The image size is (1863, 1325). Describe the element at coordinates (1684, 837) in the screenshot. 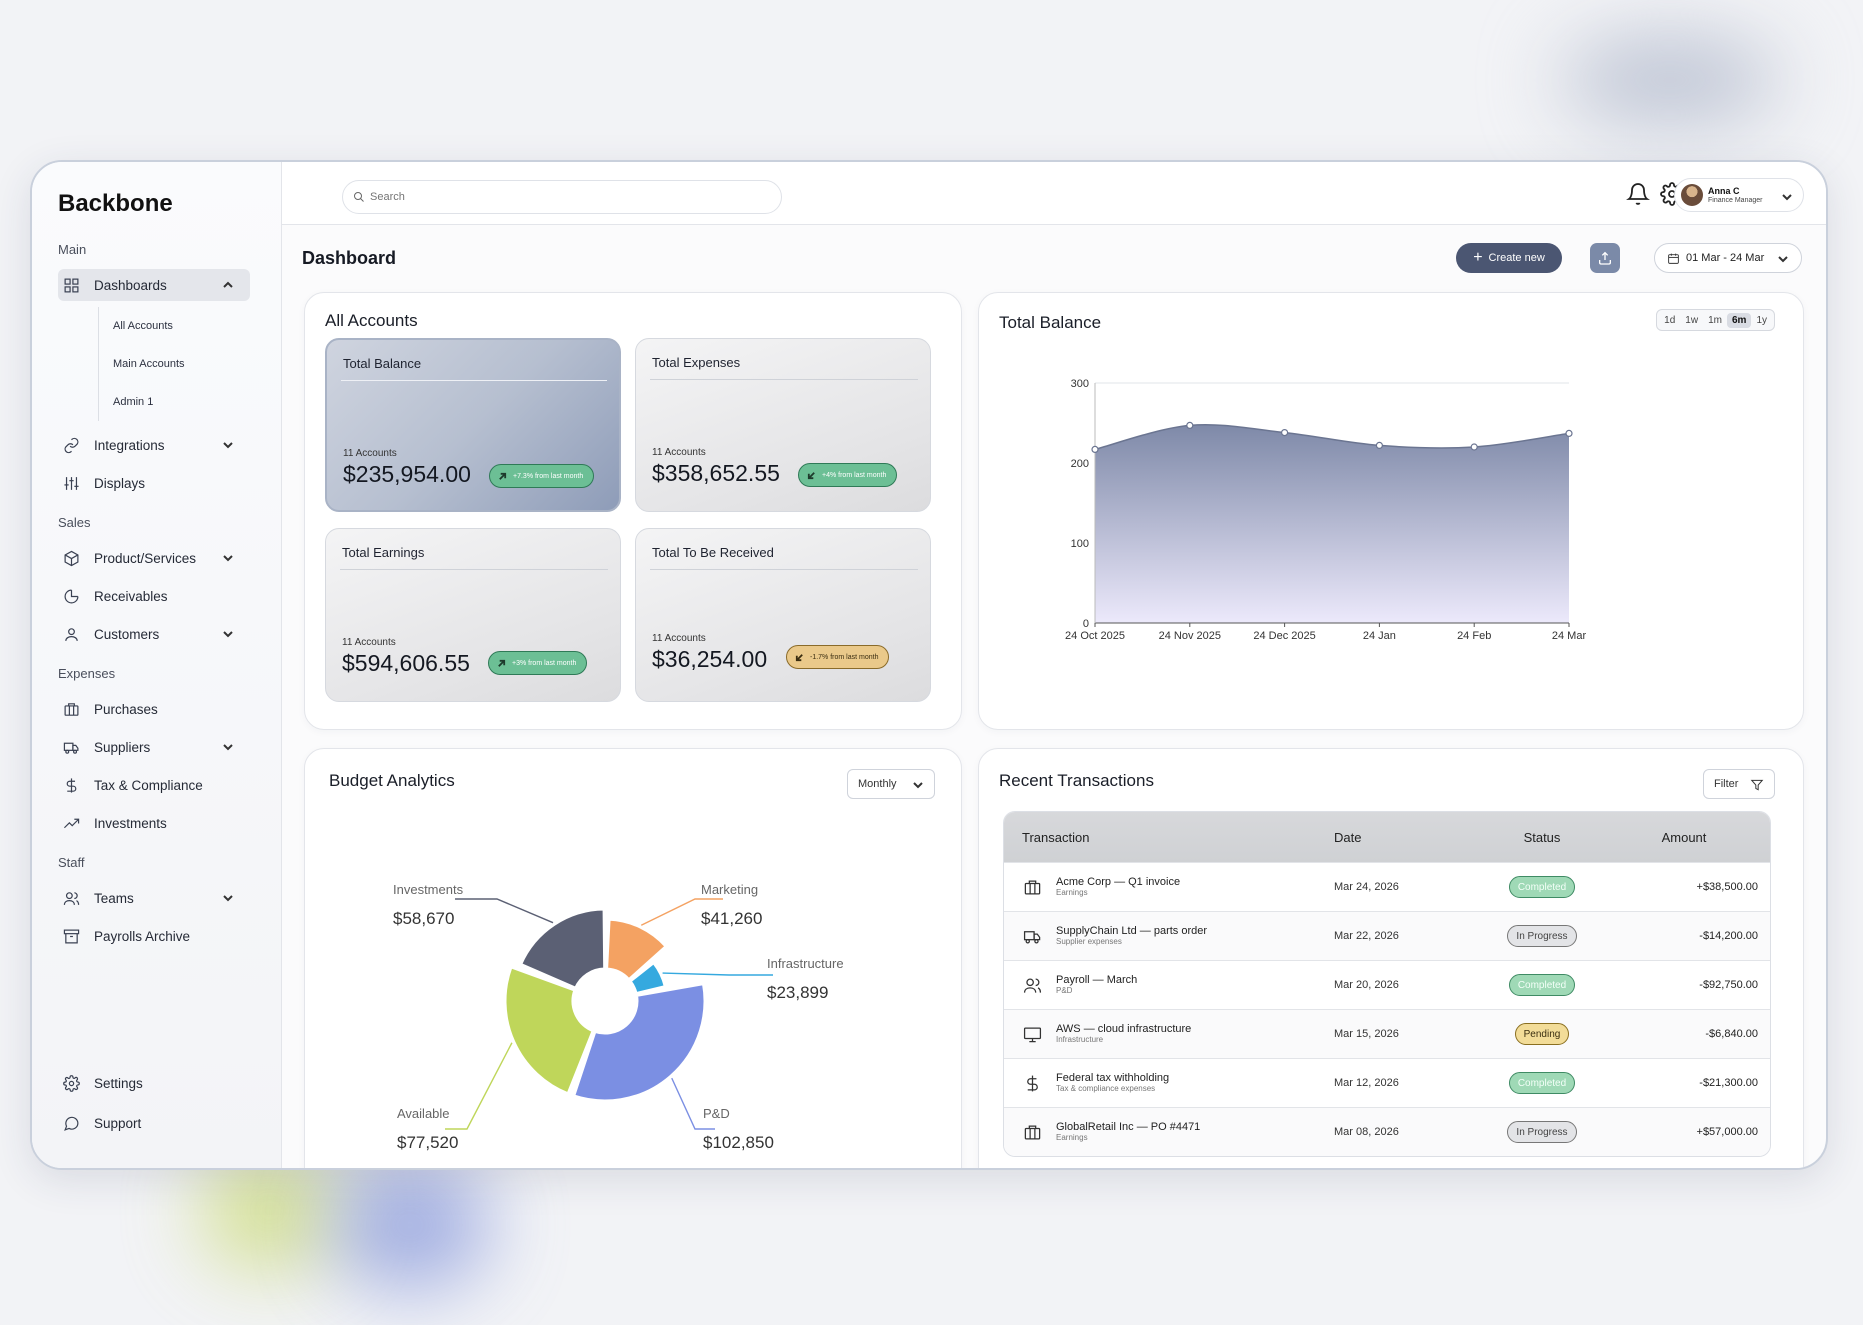

I see `column-header-amount: Amount` at that location.